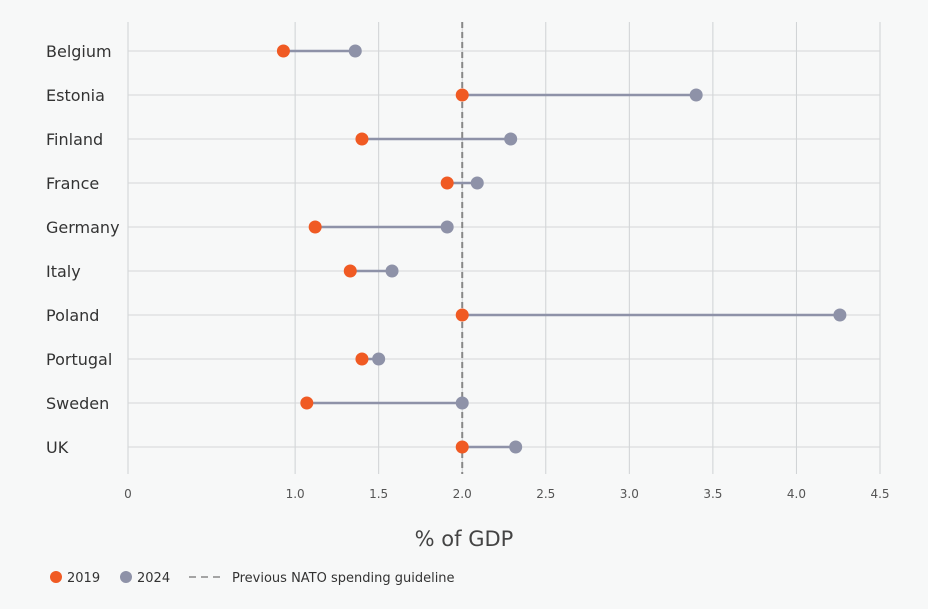 Image resolution: width=928 pixels, height=609 pixels. What do you see at coordinates (63, 271) in the screenshot?
I see `category-label: Italy` at bounding box center [63, 271].